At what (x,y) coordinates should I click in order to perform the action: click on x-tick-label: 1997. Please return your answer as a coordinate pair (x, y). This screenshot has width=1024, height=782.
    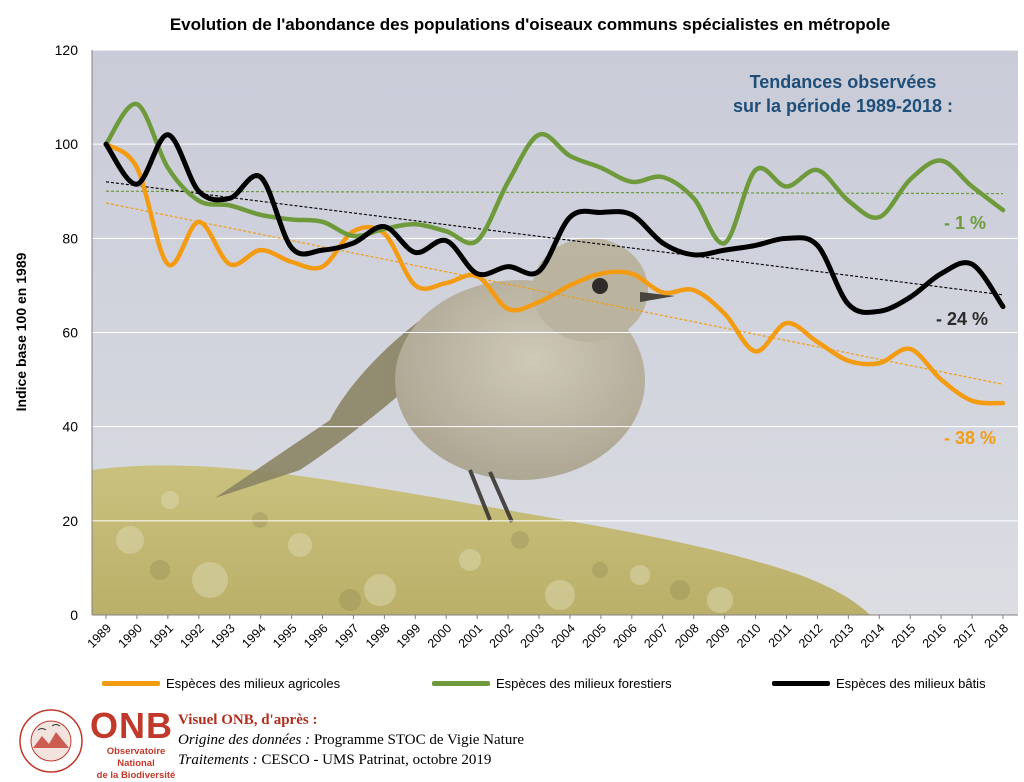
    Looking at the image, I should click on (347, 636).